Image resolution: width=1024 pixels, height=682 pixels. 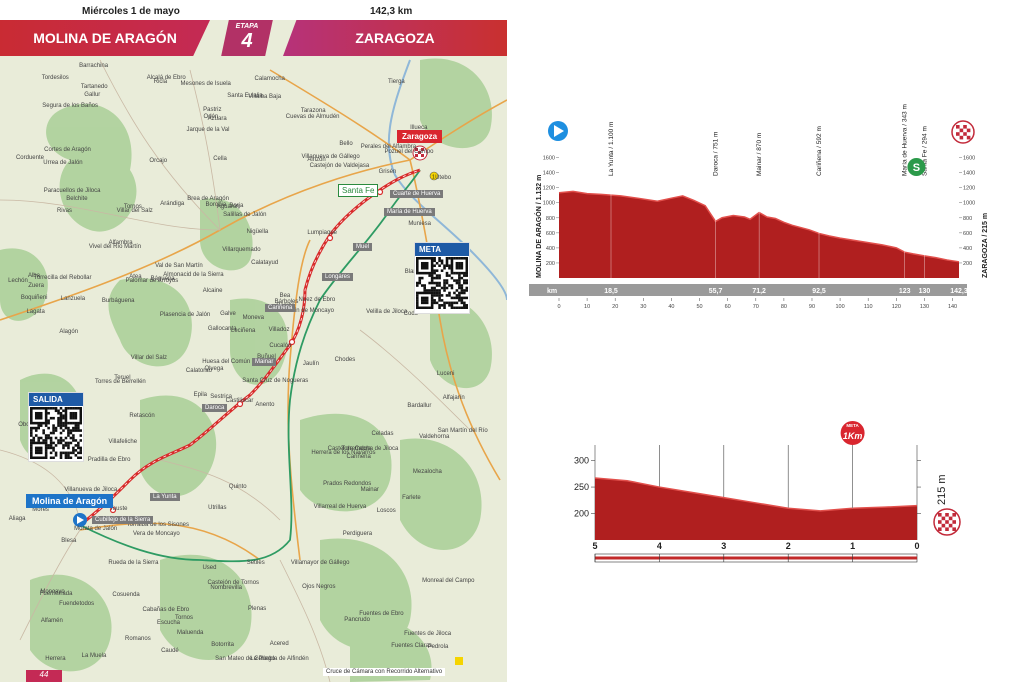 I want to click on town-label: Cuevas de Almudén, so click(x=312, y=116).